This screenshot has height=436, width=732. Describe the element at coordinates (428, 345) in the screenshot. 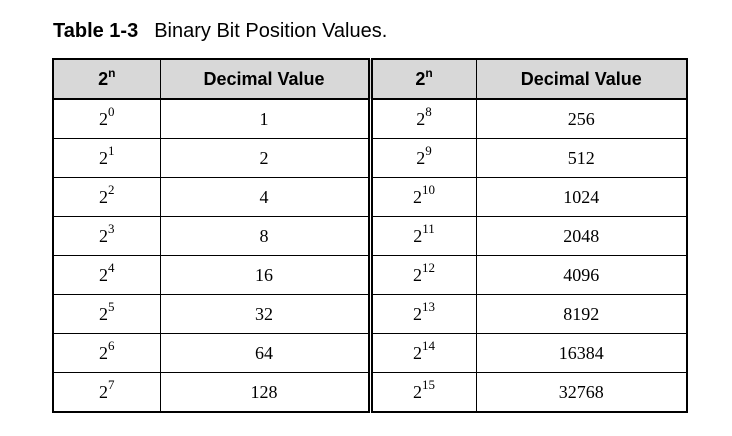

I see `power-exponent: 14` at that location.